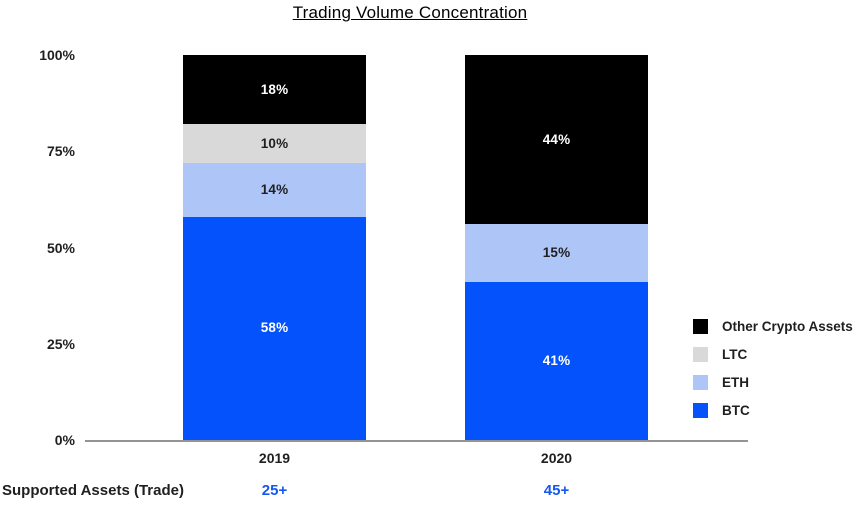  What do you see at coordinates (416, 441) in the screenshot?
I see `x-axis-line` at bounding box center [416, 441].